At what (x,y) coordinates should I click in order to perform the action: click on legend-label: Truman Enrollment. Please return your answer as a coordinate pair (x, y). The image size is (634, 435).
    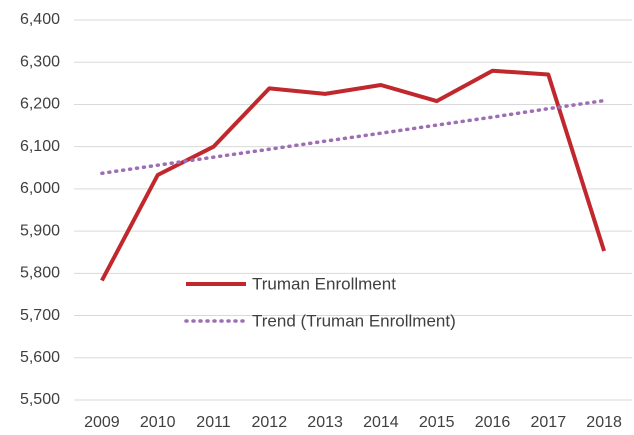
    Looking at the image, I should click on (324, 283).